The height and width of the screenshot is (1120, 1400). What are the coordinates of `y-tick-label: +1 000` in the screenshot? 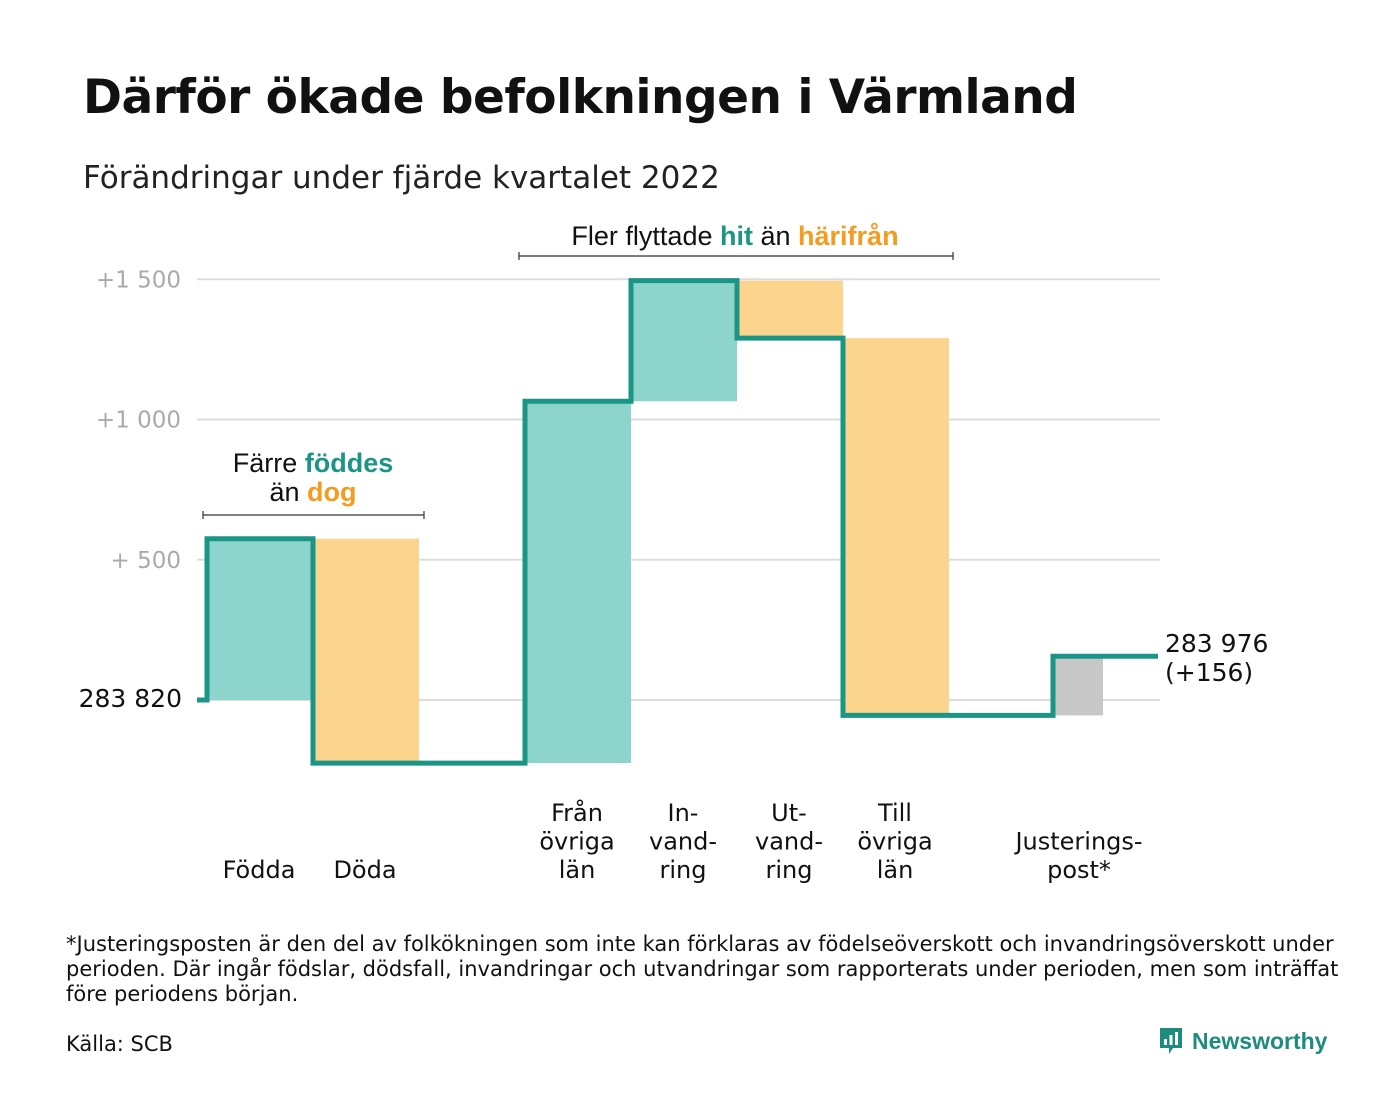 It's located at (138, 421).